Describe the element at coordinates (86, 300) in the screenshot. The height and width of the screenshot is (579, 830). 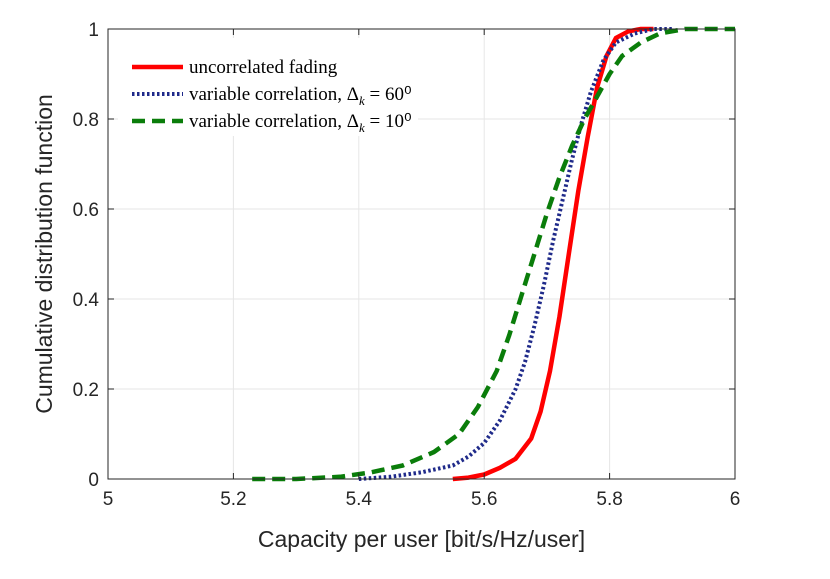
I see `y-tick-label: 0.4` at that location.